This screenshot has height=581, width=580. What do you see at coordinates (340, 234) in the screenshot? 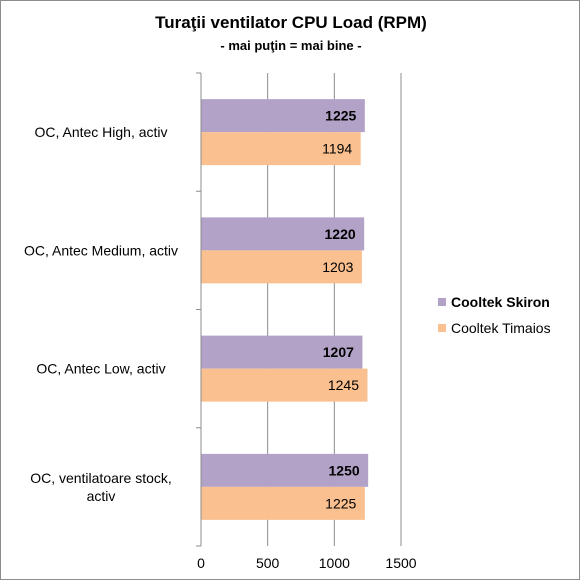
I see `data-label: 1220` at bounding box center [340, 234].